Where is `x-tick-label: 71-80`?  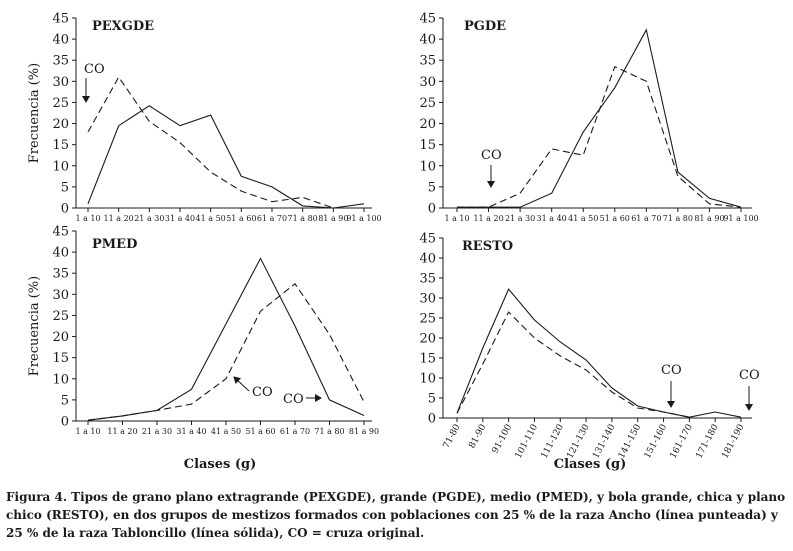
x-tick-label: 71-80 is located at coordinates (452, 436).